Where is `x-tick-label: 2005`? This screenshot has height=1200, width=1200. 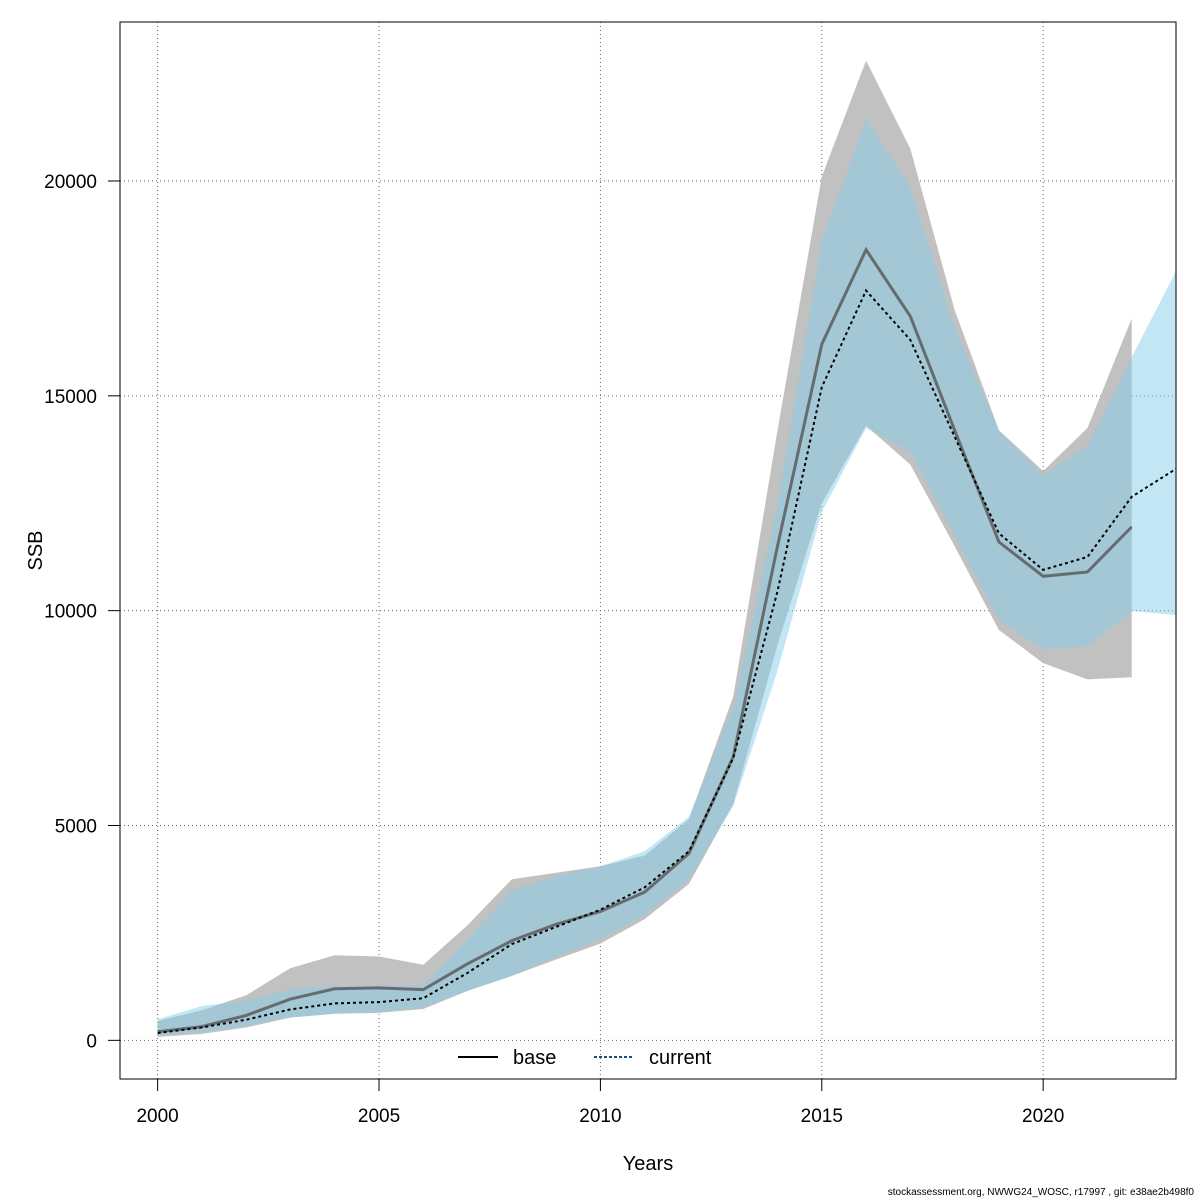 x-tick-label: 2005 is located at coordinates (379, 1116).